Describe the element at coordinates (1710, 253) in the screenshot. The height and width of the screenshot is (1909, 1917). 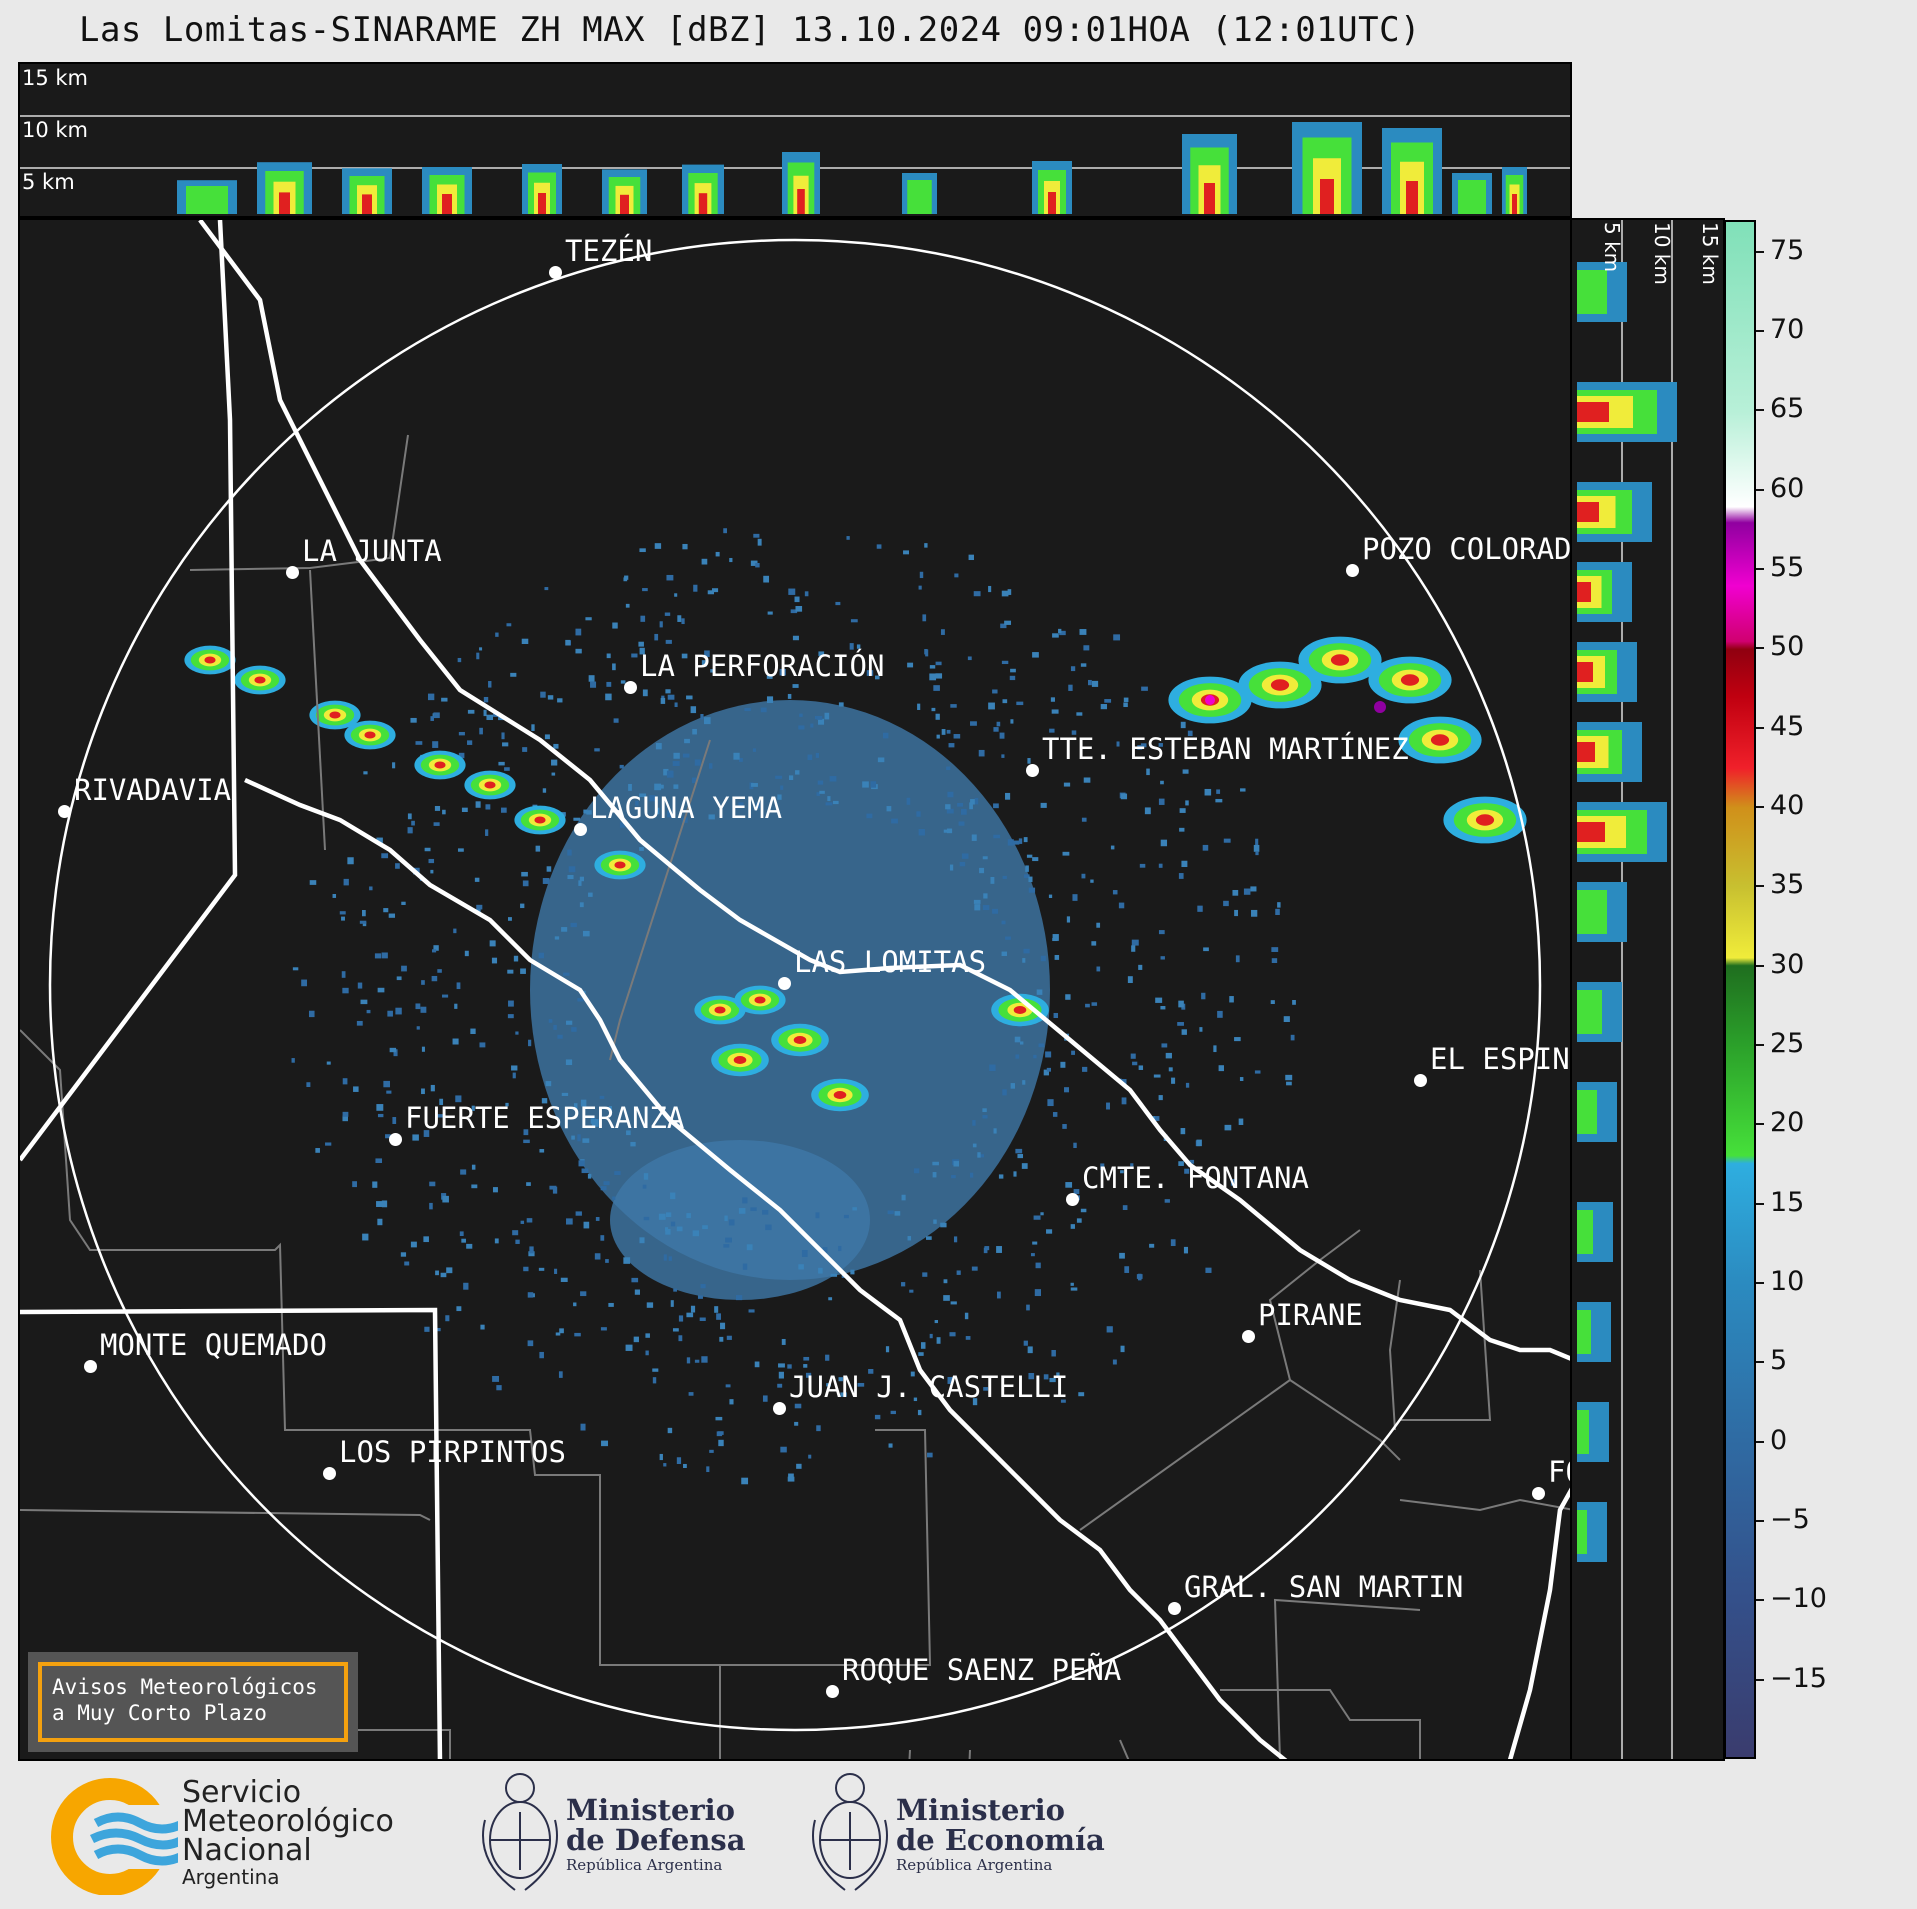
I see `side-altitude-label: 15 km` at that location.